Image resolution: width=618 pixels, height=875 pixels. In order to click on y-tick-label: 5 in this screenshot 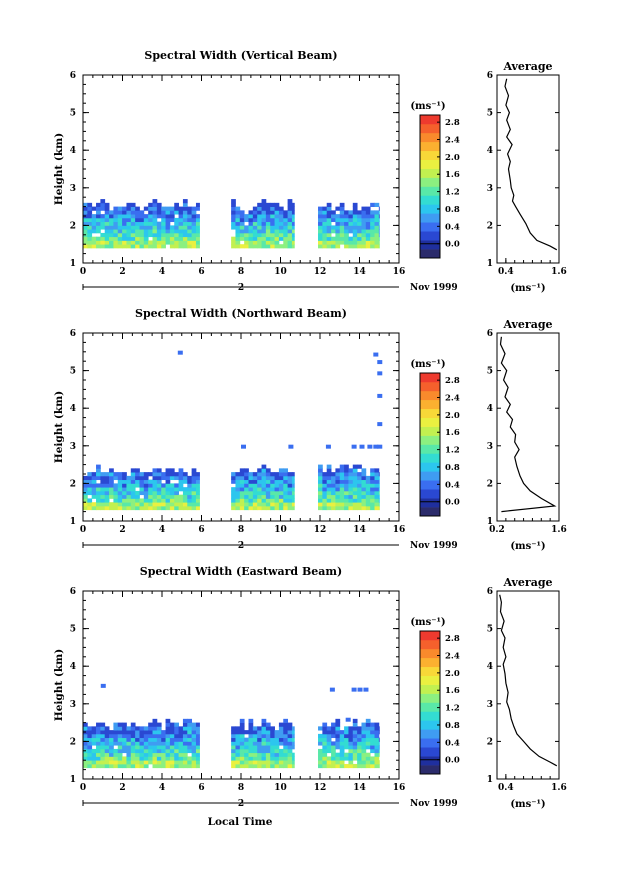, I will do `click(73, 630)`.